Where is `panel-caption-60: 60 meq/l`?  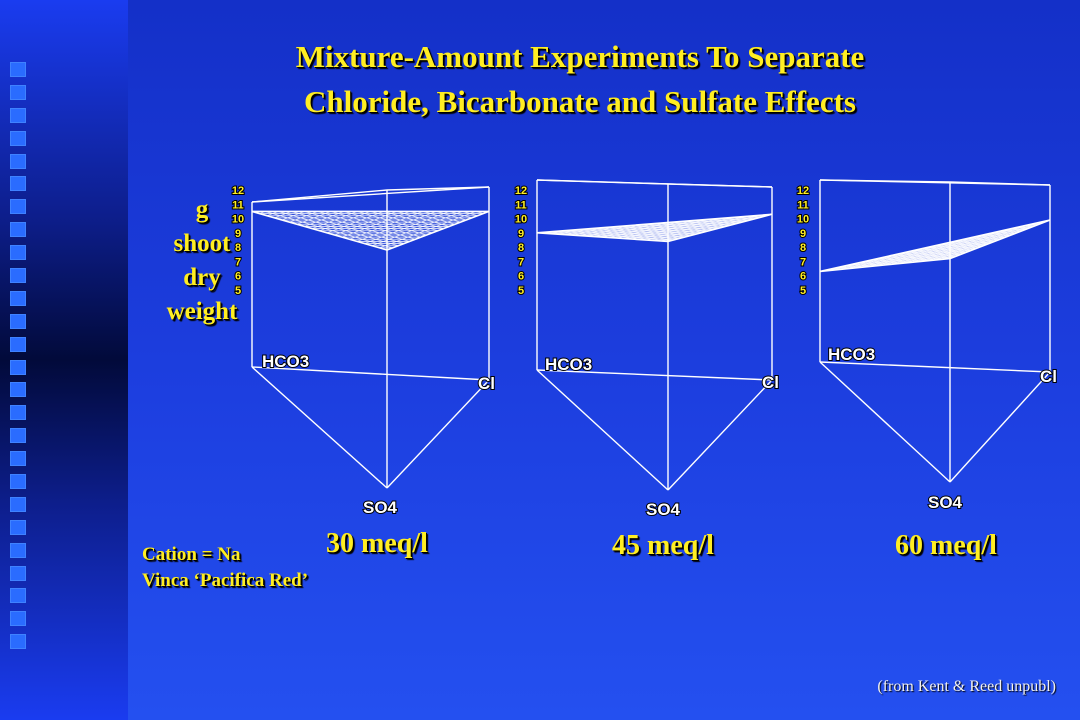 panel-caption-60: 60 meq/l is located at coordinates (946, 545).